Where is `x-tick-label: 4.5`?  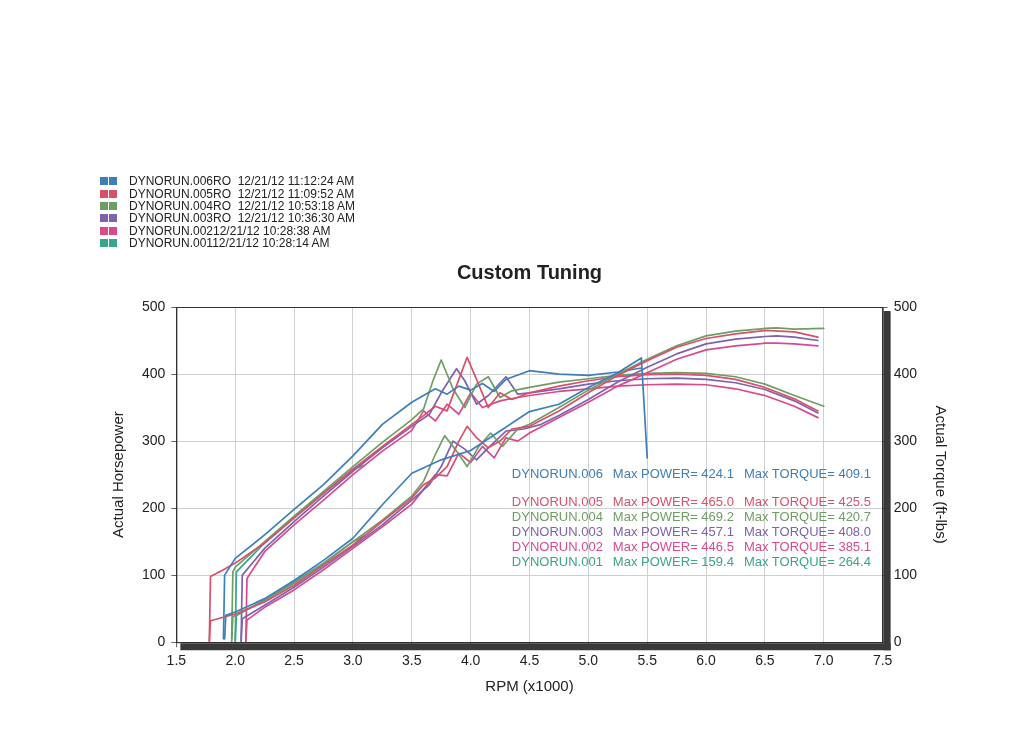 x-tick-label: 4.5 is located at coordinates (529, 660).